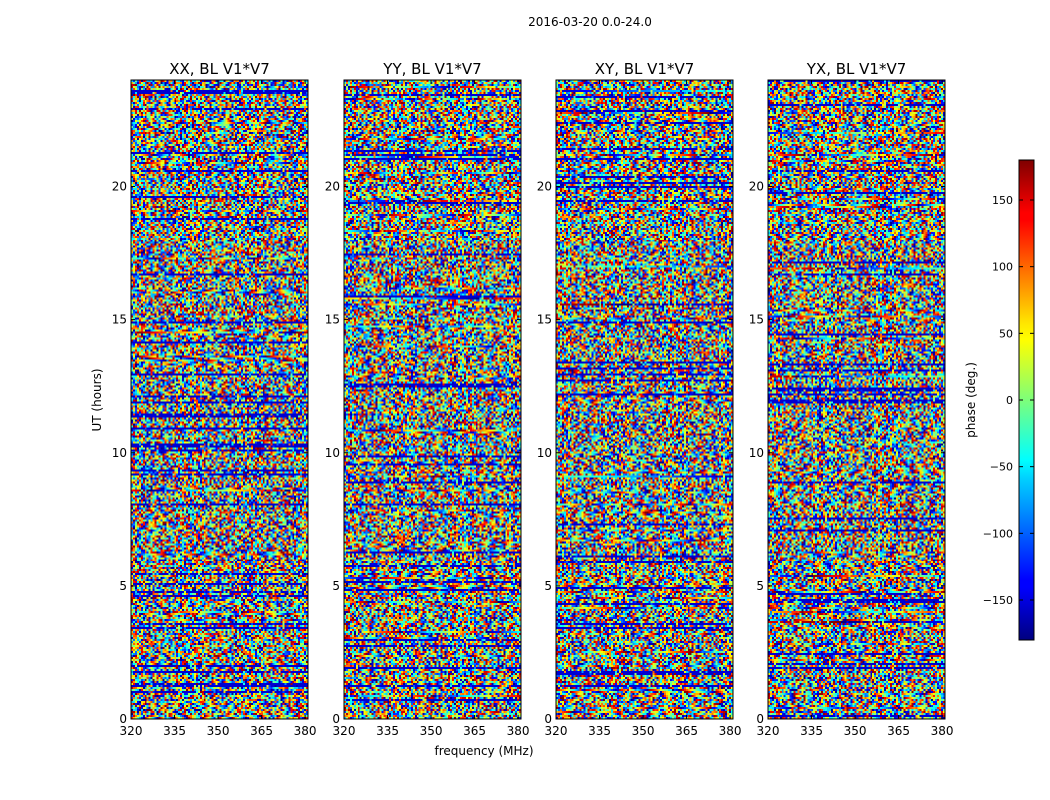 This screenshot has width=1050, height=800. What do you see at coordinates (1006, 333) in the screenshot?
I see `colorbar-tick-label: 50` at bounding box center [1006, 333].